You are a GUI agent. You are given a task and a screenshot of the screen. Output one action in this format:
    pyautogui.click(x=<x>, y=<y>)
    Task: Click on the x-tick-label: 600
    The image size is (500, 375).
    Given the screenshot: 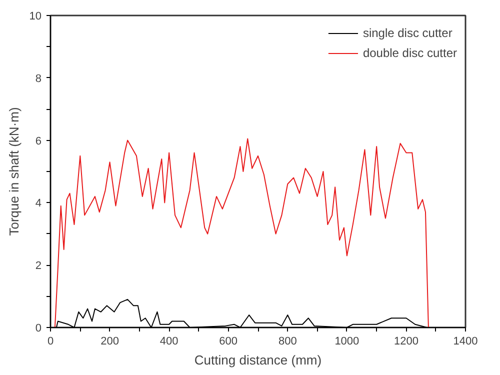 What is the action you would take?
    pyautogui.click(x=228, y=342)
    